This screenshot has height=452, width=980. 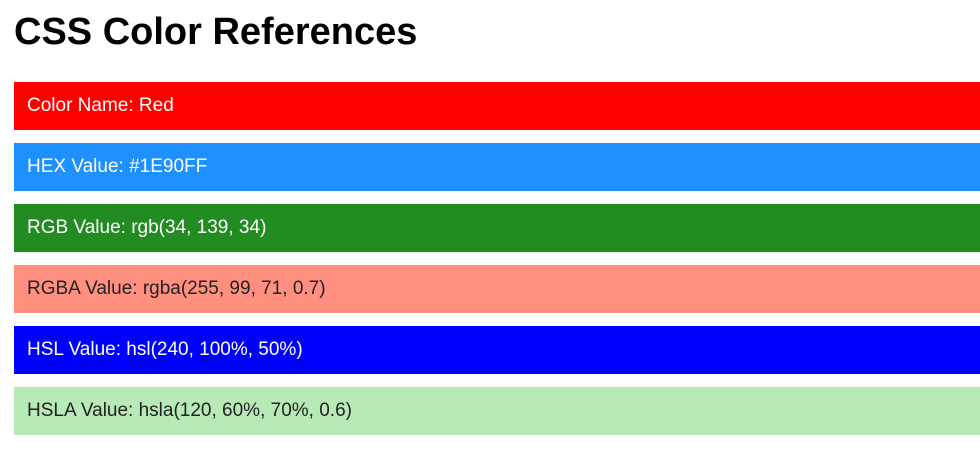 I want to click on rgb-value-box: RGB Value: rgb(34, 139, 34), so click(x=497, y=228).